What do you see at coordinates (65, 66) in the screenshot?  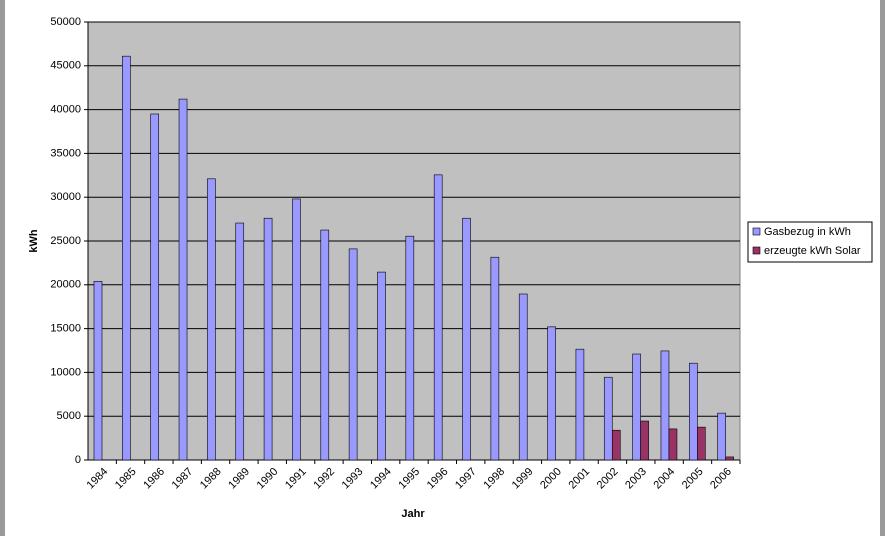 I see `y-tick-label: 45000` at bounding box center [65, 66].